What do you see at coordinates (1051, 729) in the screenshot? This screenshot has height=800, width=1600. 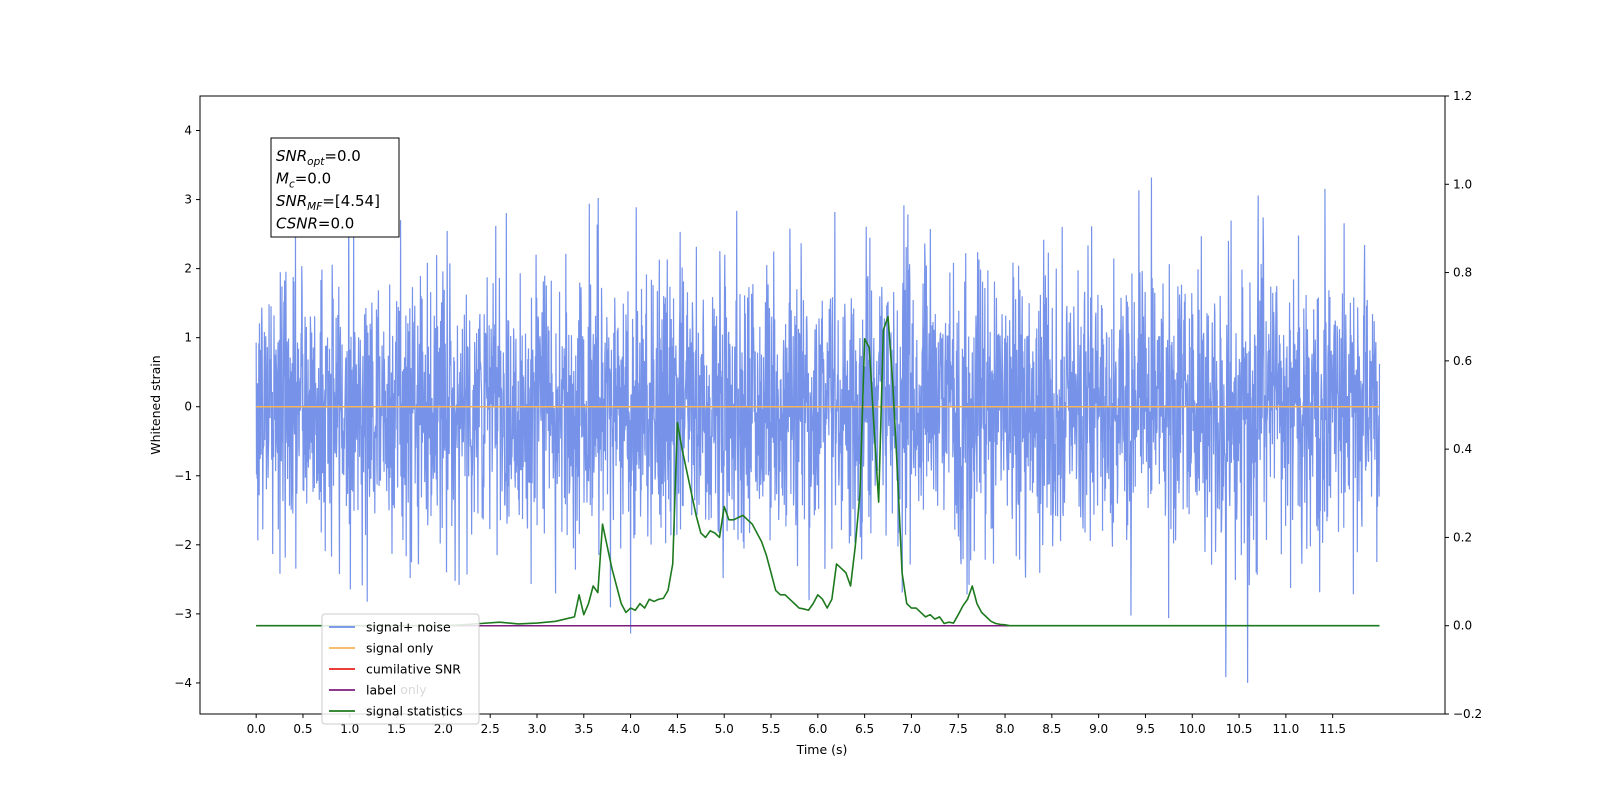 I see `x-tick-label: 8.5` at bounding box center [1051, 729].